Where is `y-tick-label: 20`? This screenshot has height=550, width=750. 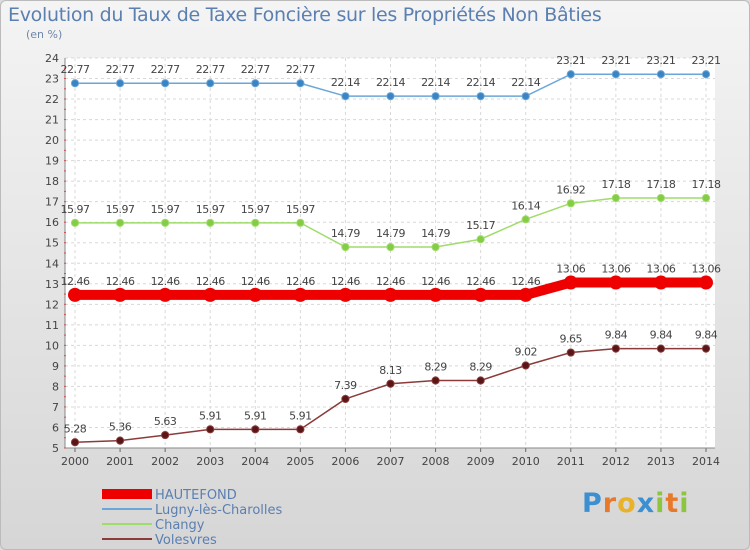 y-tick-label: 20 is located at coordinates (52, 140).